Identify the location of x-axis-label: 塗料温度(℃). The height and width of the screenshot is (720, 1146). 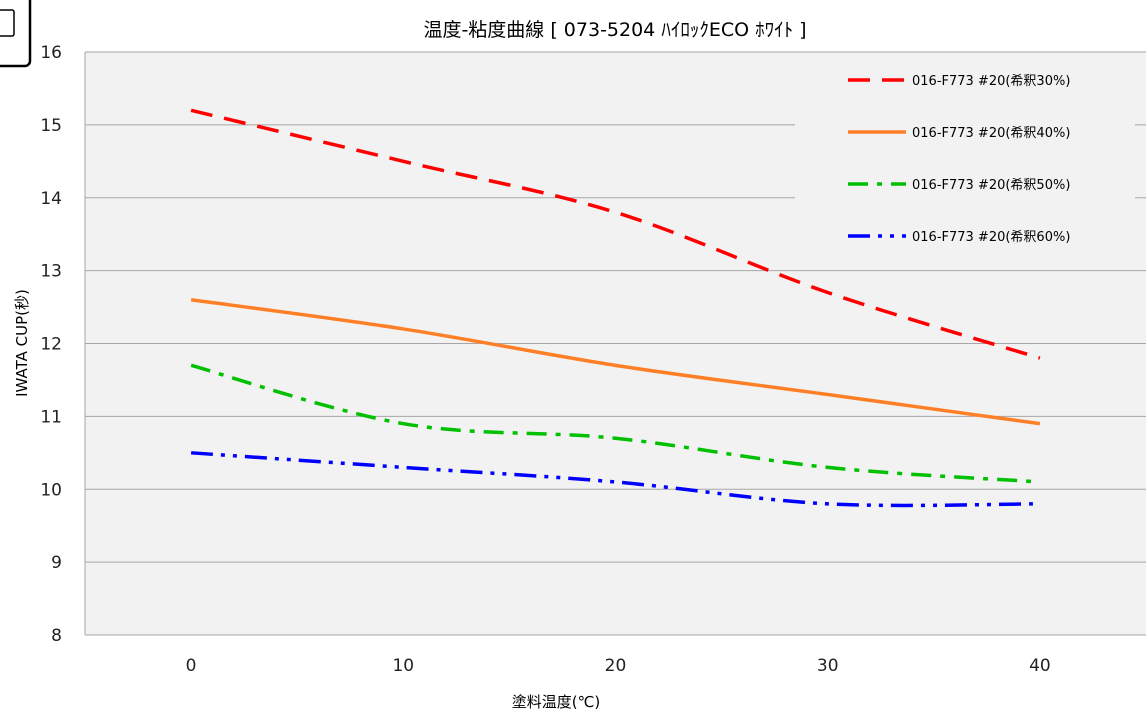
(556, 702).